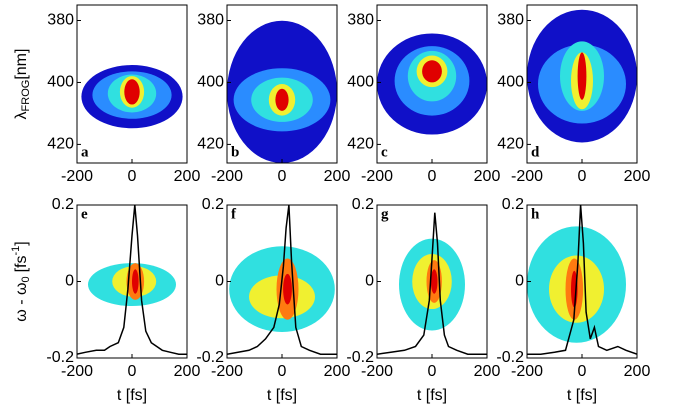 This screenshot has width=673, height=414. Describe the element at coordinates (85, 152) in the screenshot. I see `panel-label: a` at that location.